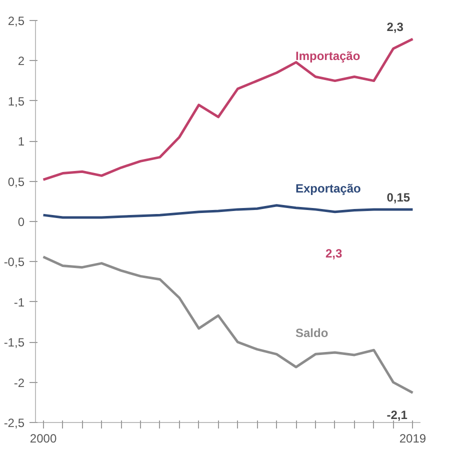  What do you see at coordinates (19, 302) in the screenshot?
I see `y-tick-label: -1` at bounding box center [19, 302].